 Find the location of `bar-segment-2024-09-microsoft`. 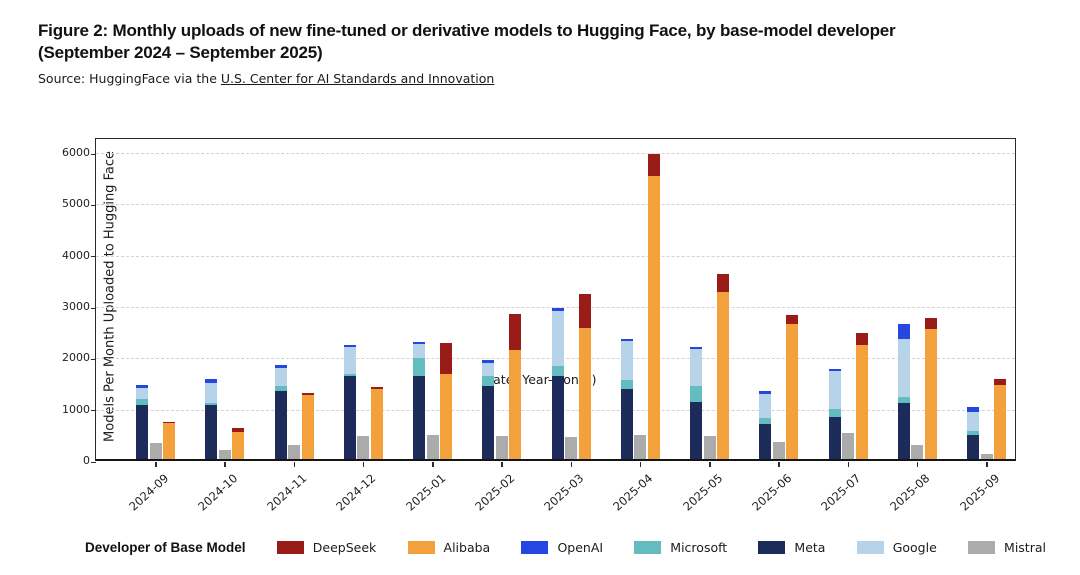

bar-segment-2024-09-microsoft is located at coordinates (142, 402).